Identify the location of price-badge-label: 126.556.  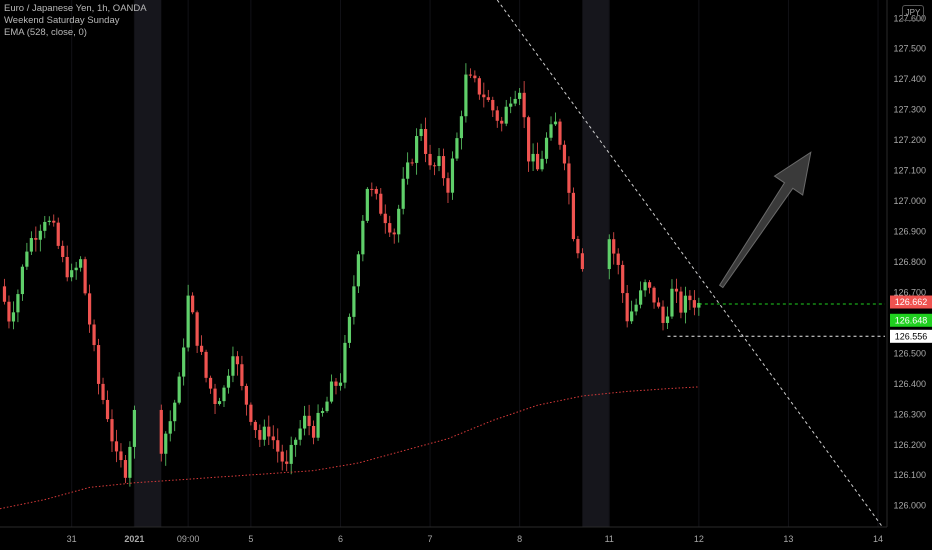
(911, 337).